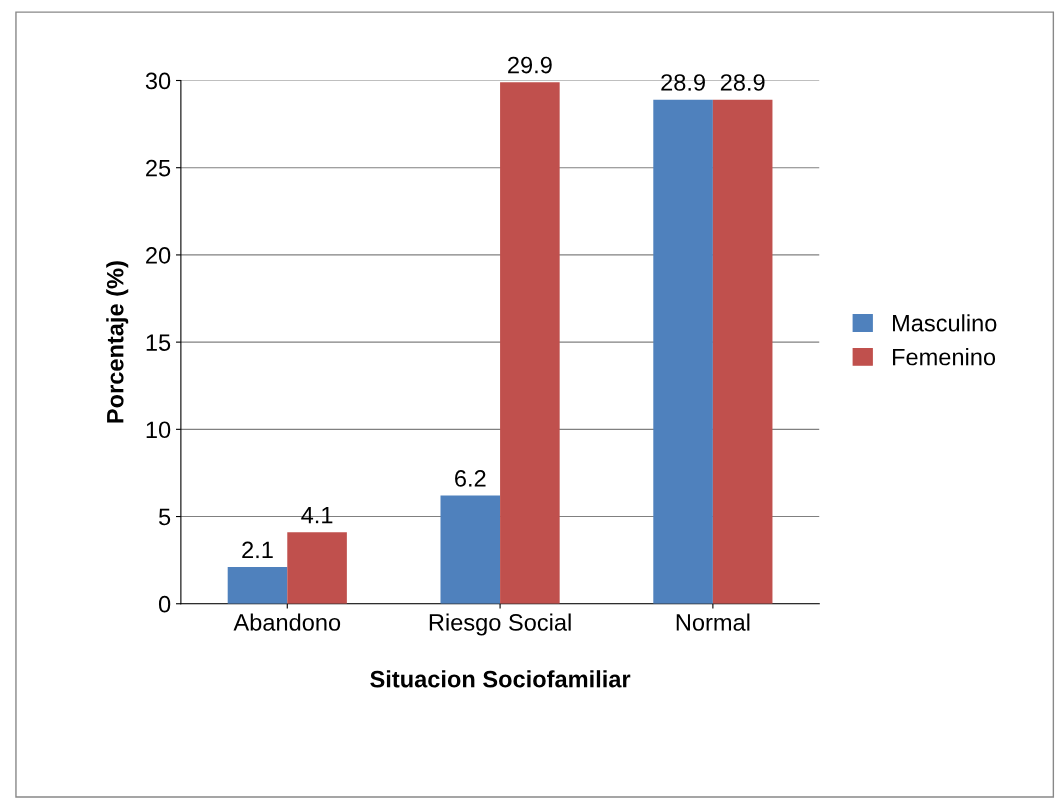 The image size is (1064, 805). What do you see at coordinates (158, 81) in the screenshot?
I see `y-tick-label: 30` at bounding box center [158, 81].